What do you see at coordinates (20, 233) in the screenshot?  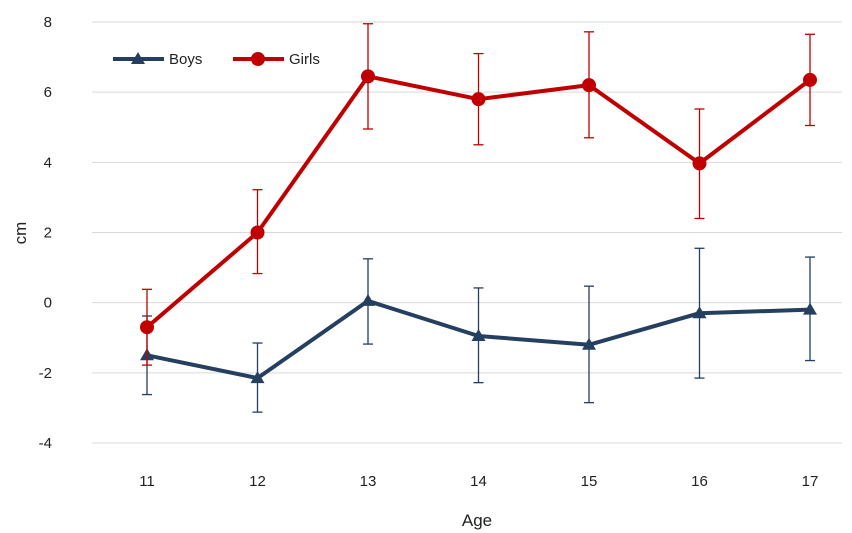 I see `y-axis-label: cm` at bounding box center [20, 233].